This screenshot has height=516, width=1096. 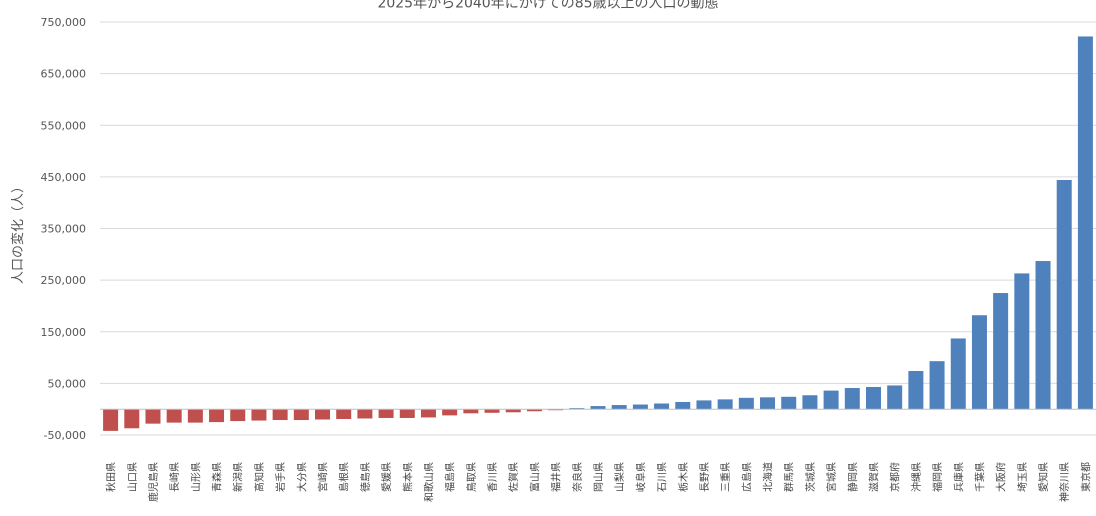 What do you see at coordinates (640, 477) in the screenshot?
I see `x-tick-label: 岐阜県` at bounding box center [640, 477].